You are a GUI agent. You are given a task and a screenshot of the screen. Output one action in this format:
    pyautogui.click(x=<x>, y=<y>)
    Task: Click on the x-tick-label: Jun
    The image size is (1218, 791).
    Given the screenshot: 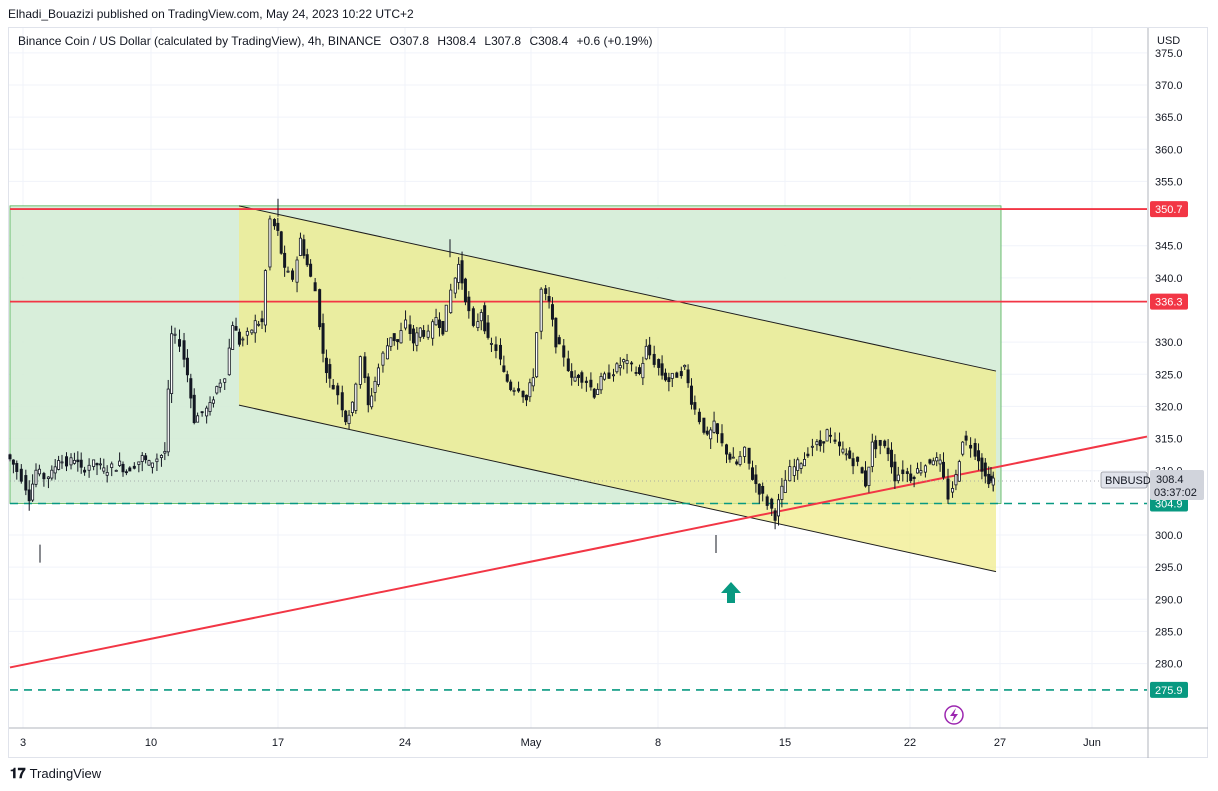 What is the action you would take?
    pyautogui.click(x=1092, y=743)
    